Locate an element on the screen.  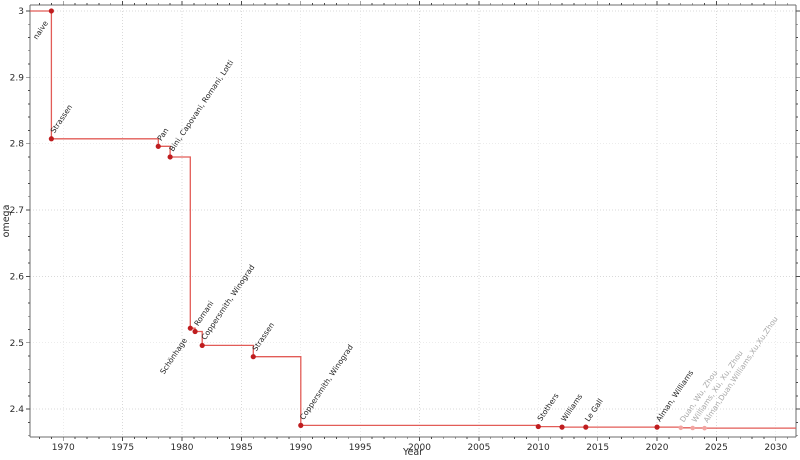
x-tick-label: 1980 is located at coordinates (182, 448).